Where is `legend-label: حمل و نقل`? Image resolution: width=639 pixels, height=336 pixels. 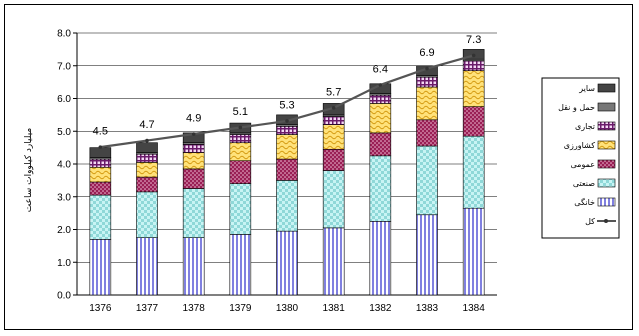 legend-label: حمل و نقل is located at coordinates (576, 107).